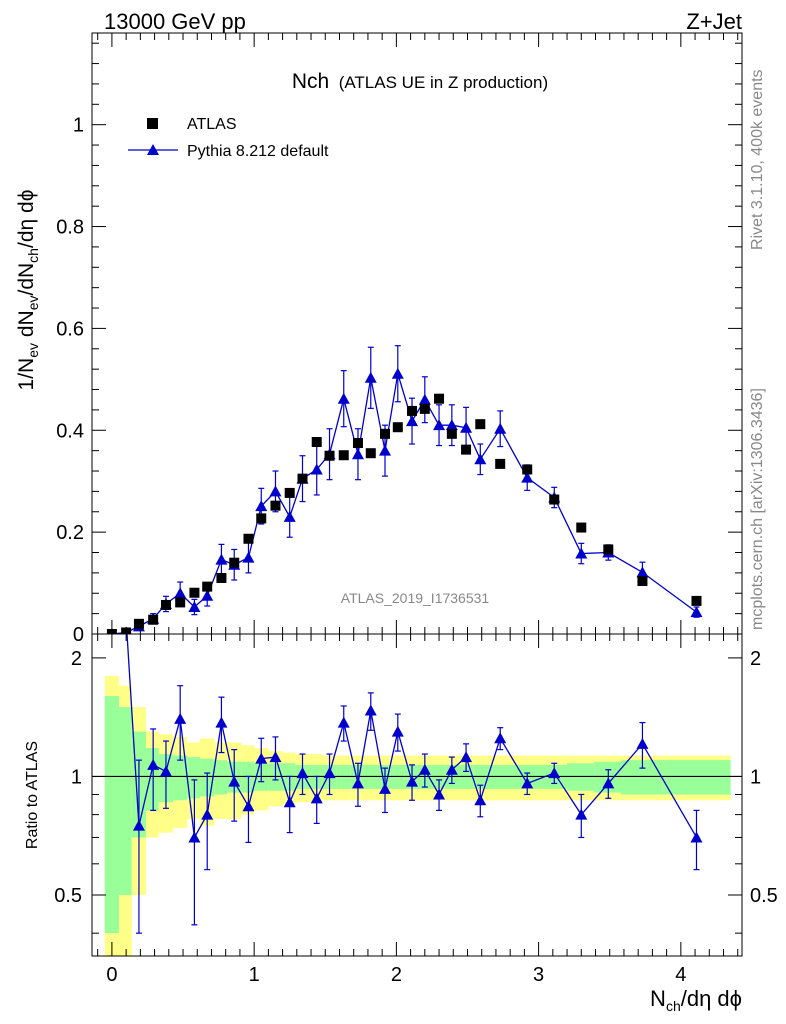  Describe the element at coordinates (76, 777) in the screenshot. I see `ratio-tick-label-left: 1` at that location.